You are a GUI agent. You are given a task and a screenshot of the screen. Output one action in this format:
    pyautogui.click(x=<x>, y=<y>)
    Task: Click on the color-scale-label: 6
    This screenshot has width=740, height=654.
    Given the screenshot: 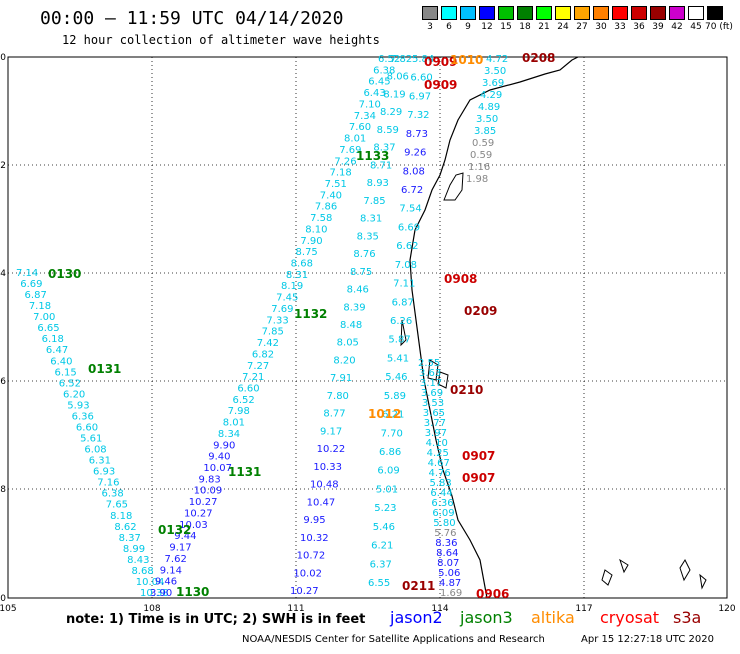 What is the action you would take?
    pyautogui.click(x=449, y=27)
    